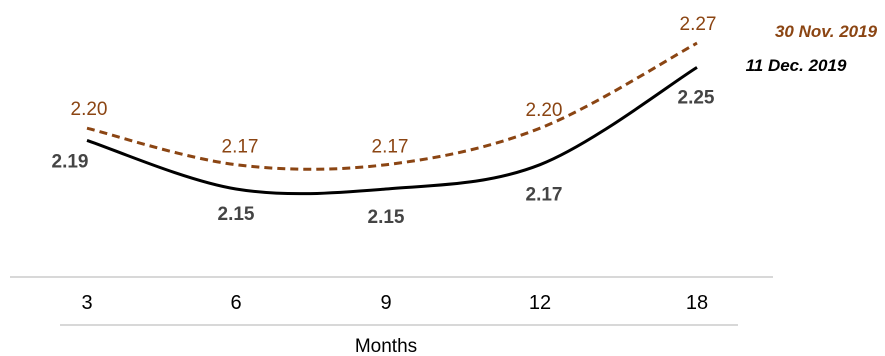 Image resolution: width=885 pixels, height=356 pixels. What do you see at coordinates (826, 31) in the screenshot?
I see `legend-series-1: 30 Nov. 2019` at bounding box center [826, 31].